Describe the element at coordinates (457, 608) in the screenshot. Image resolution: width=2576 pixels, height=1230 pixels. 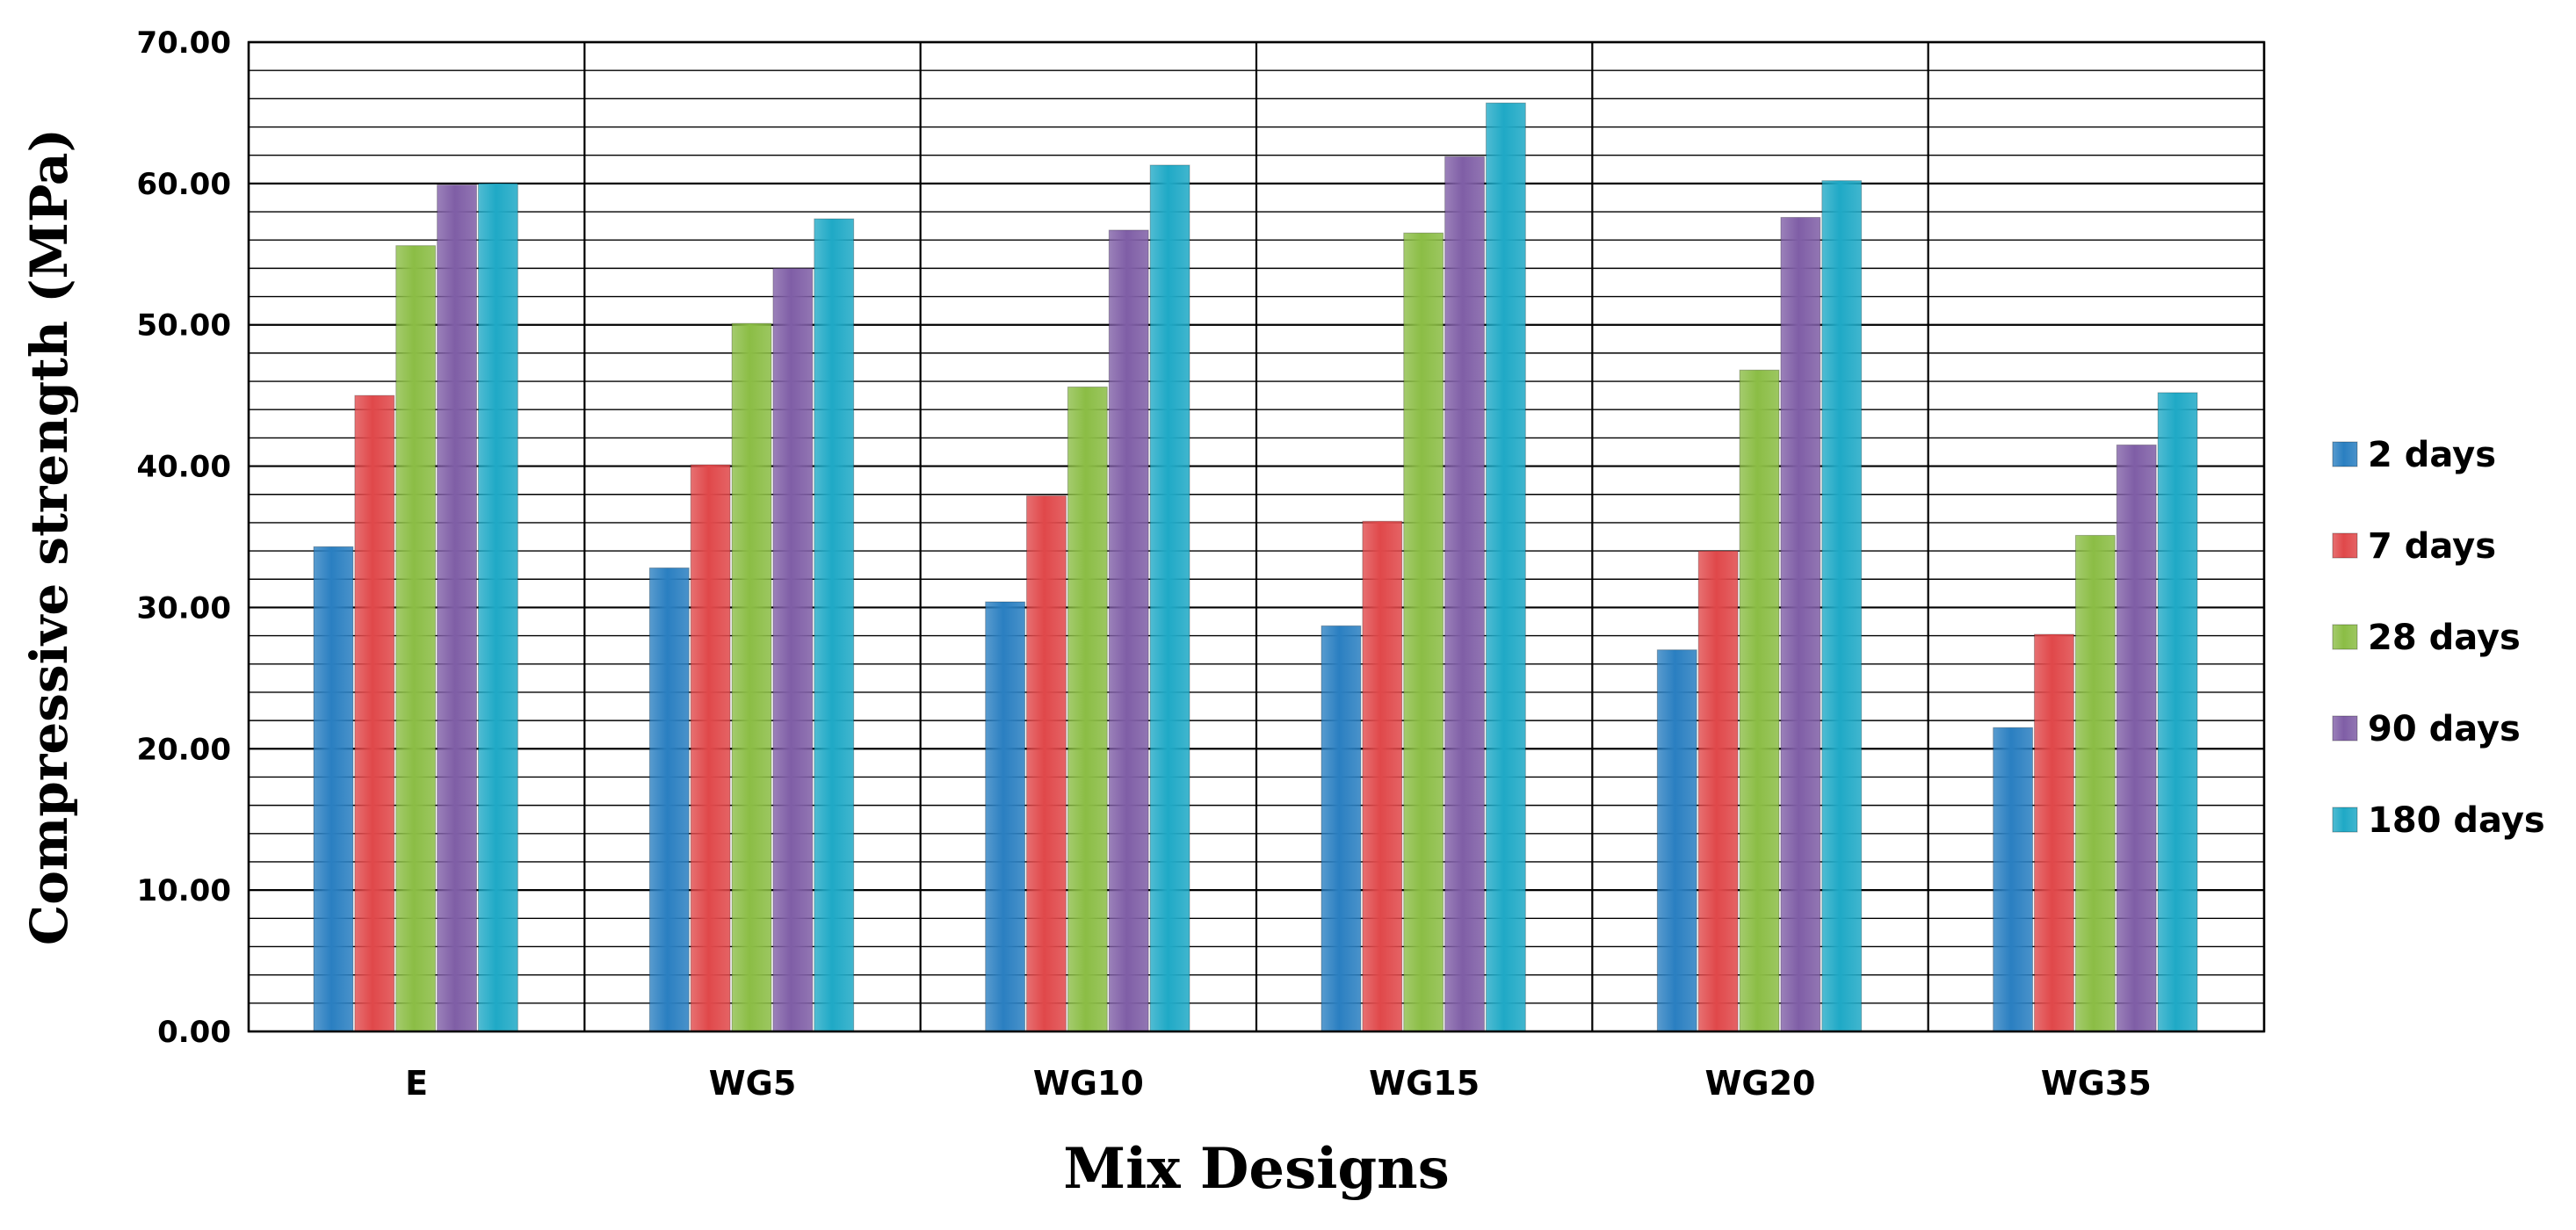
I see `bar-e-90-days` at that location.